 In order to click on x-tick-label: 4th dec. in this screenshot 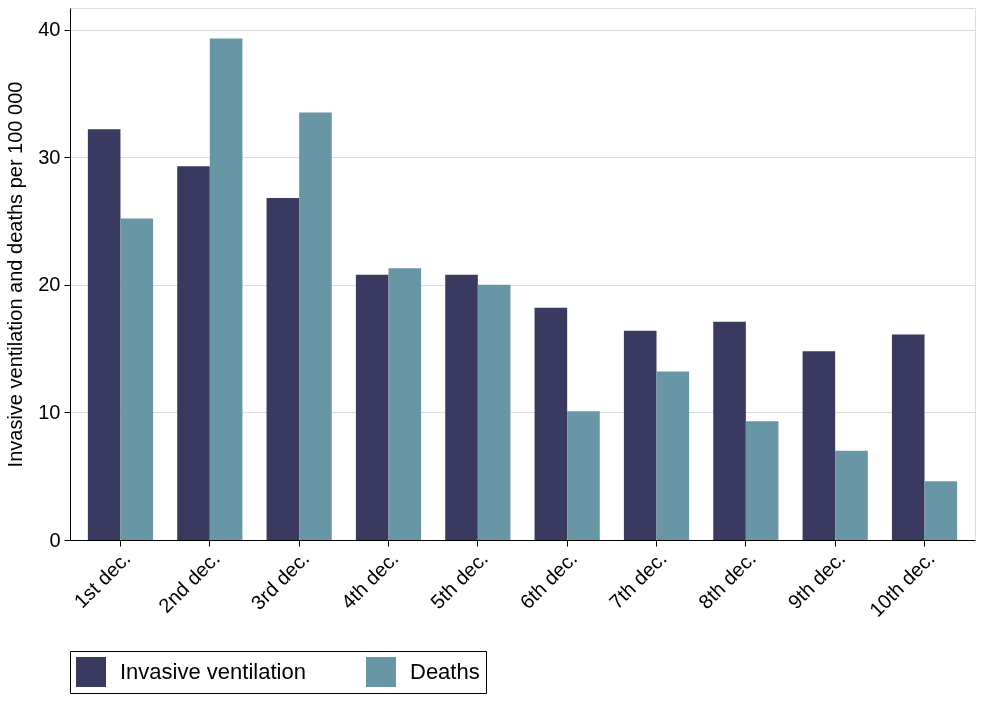, I will do `click(369, 580)`.